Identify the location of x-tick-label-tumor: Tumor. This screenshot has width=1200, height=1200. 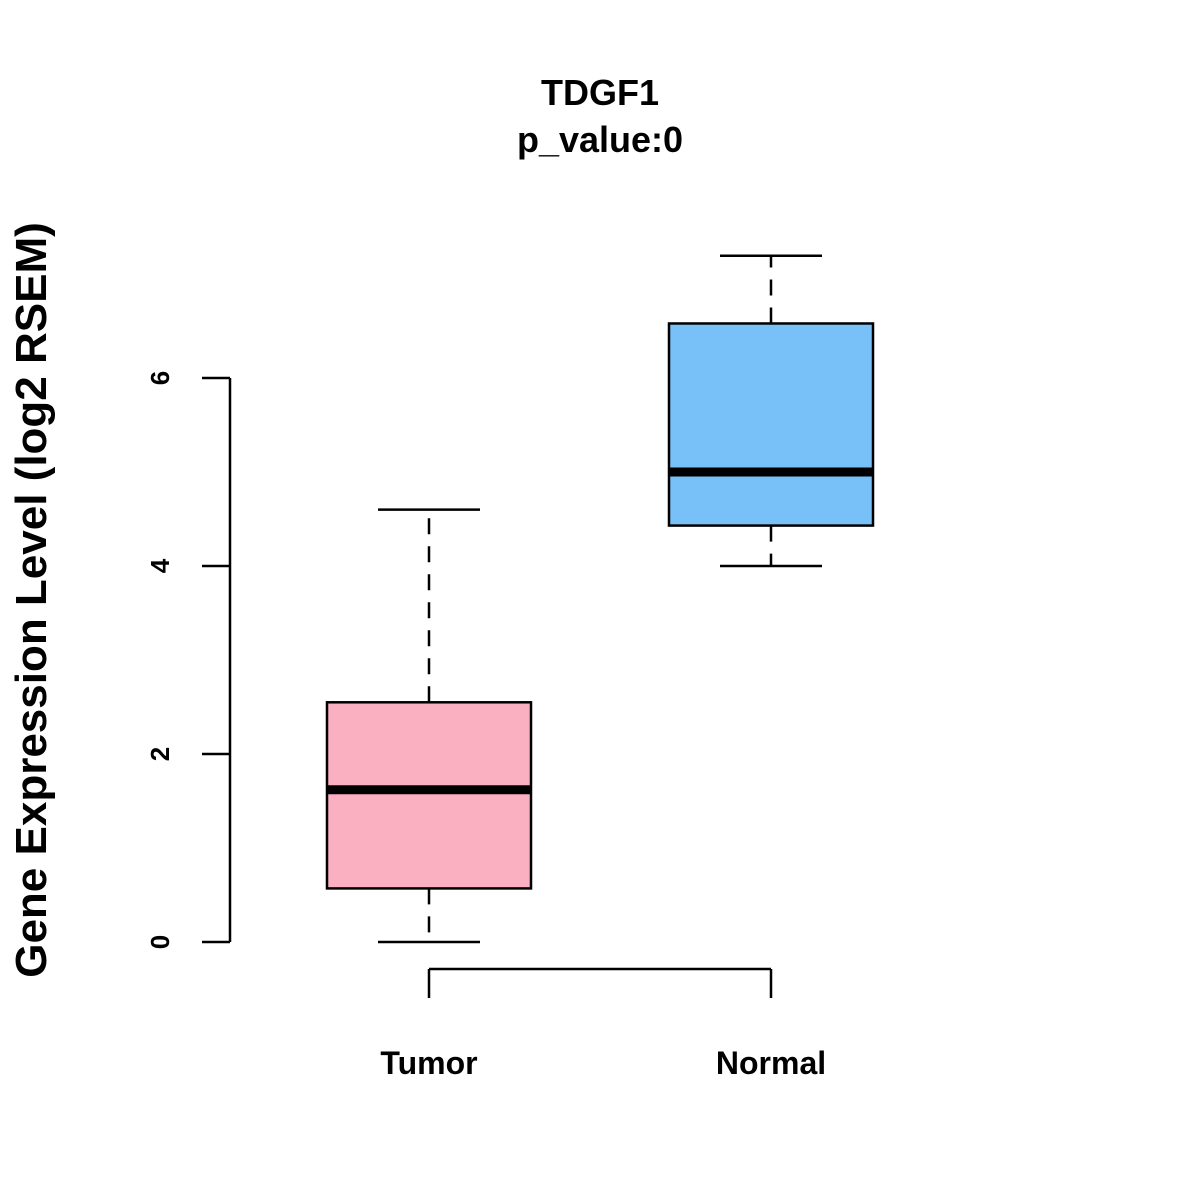
(428, 1063).